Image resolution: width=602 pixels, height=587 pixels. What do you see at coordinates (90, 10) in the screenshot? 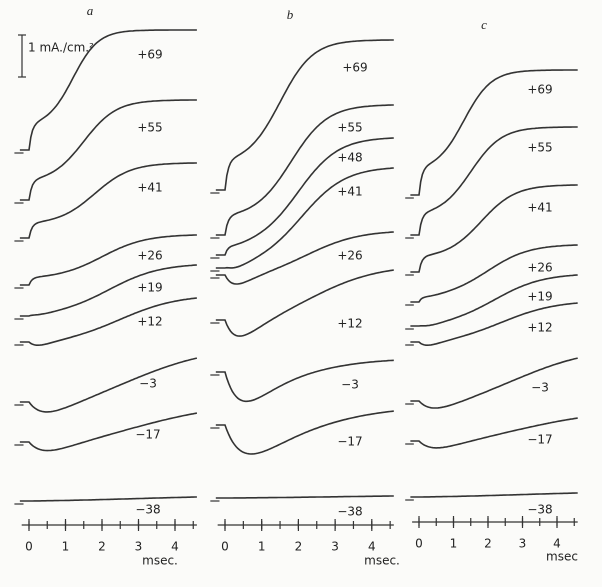
I see `panel-letter: a` at bounding box center [90, 10].